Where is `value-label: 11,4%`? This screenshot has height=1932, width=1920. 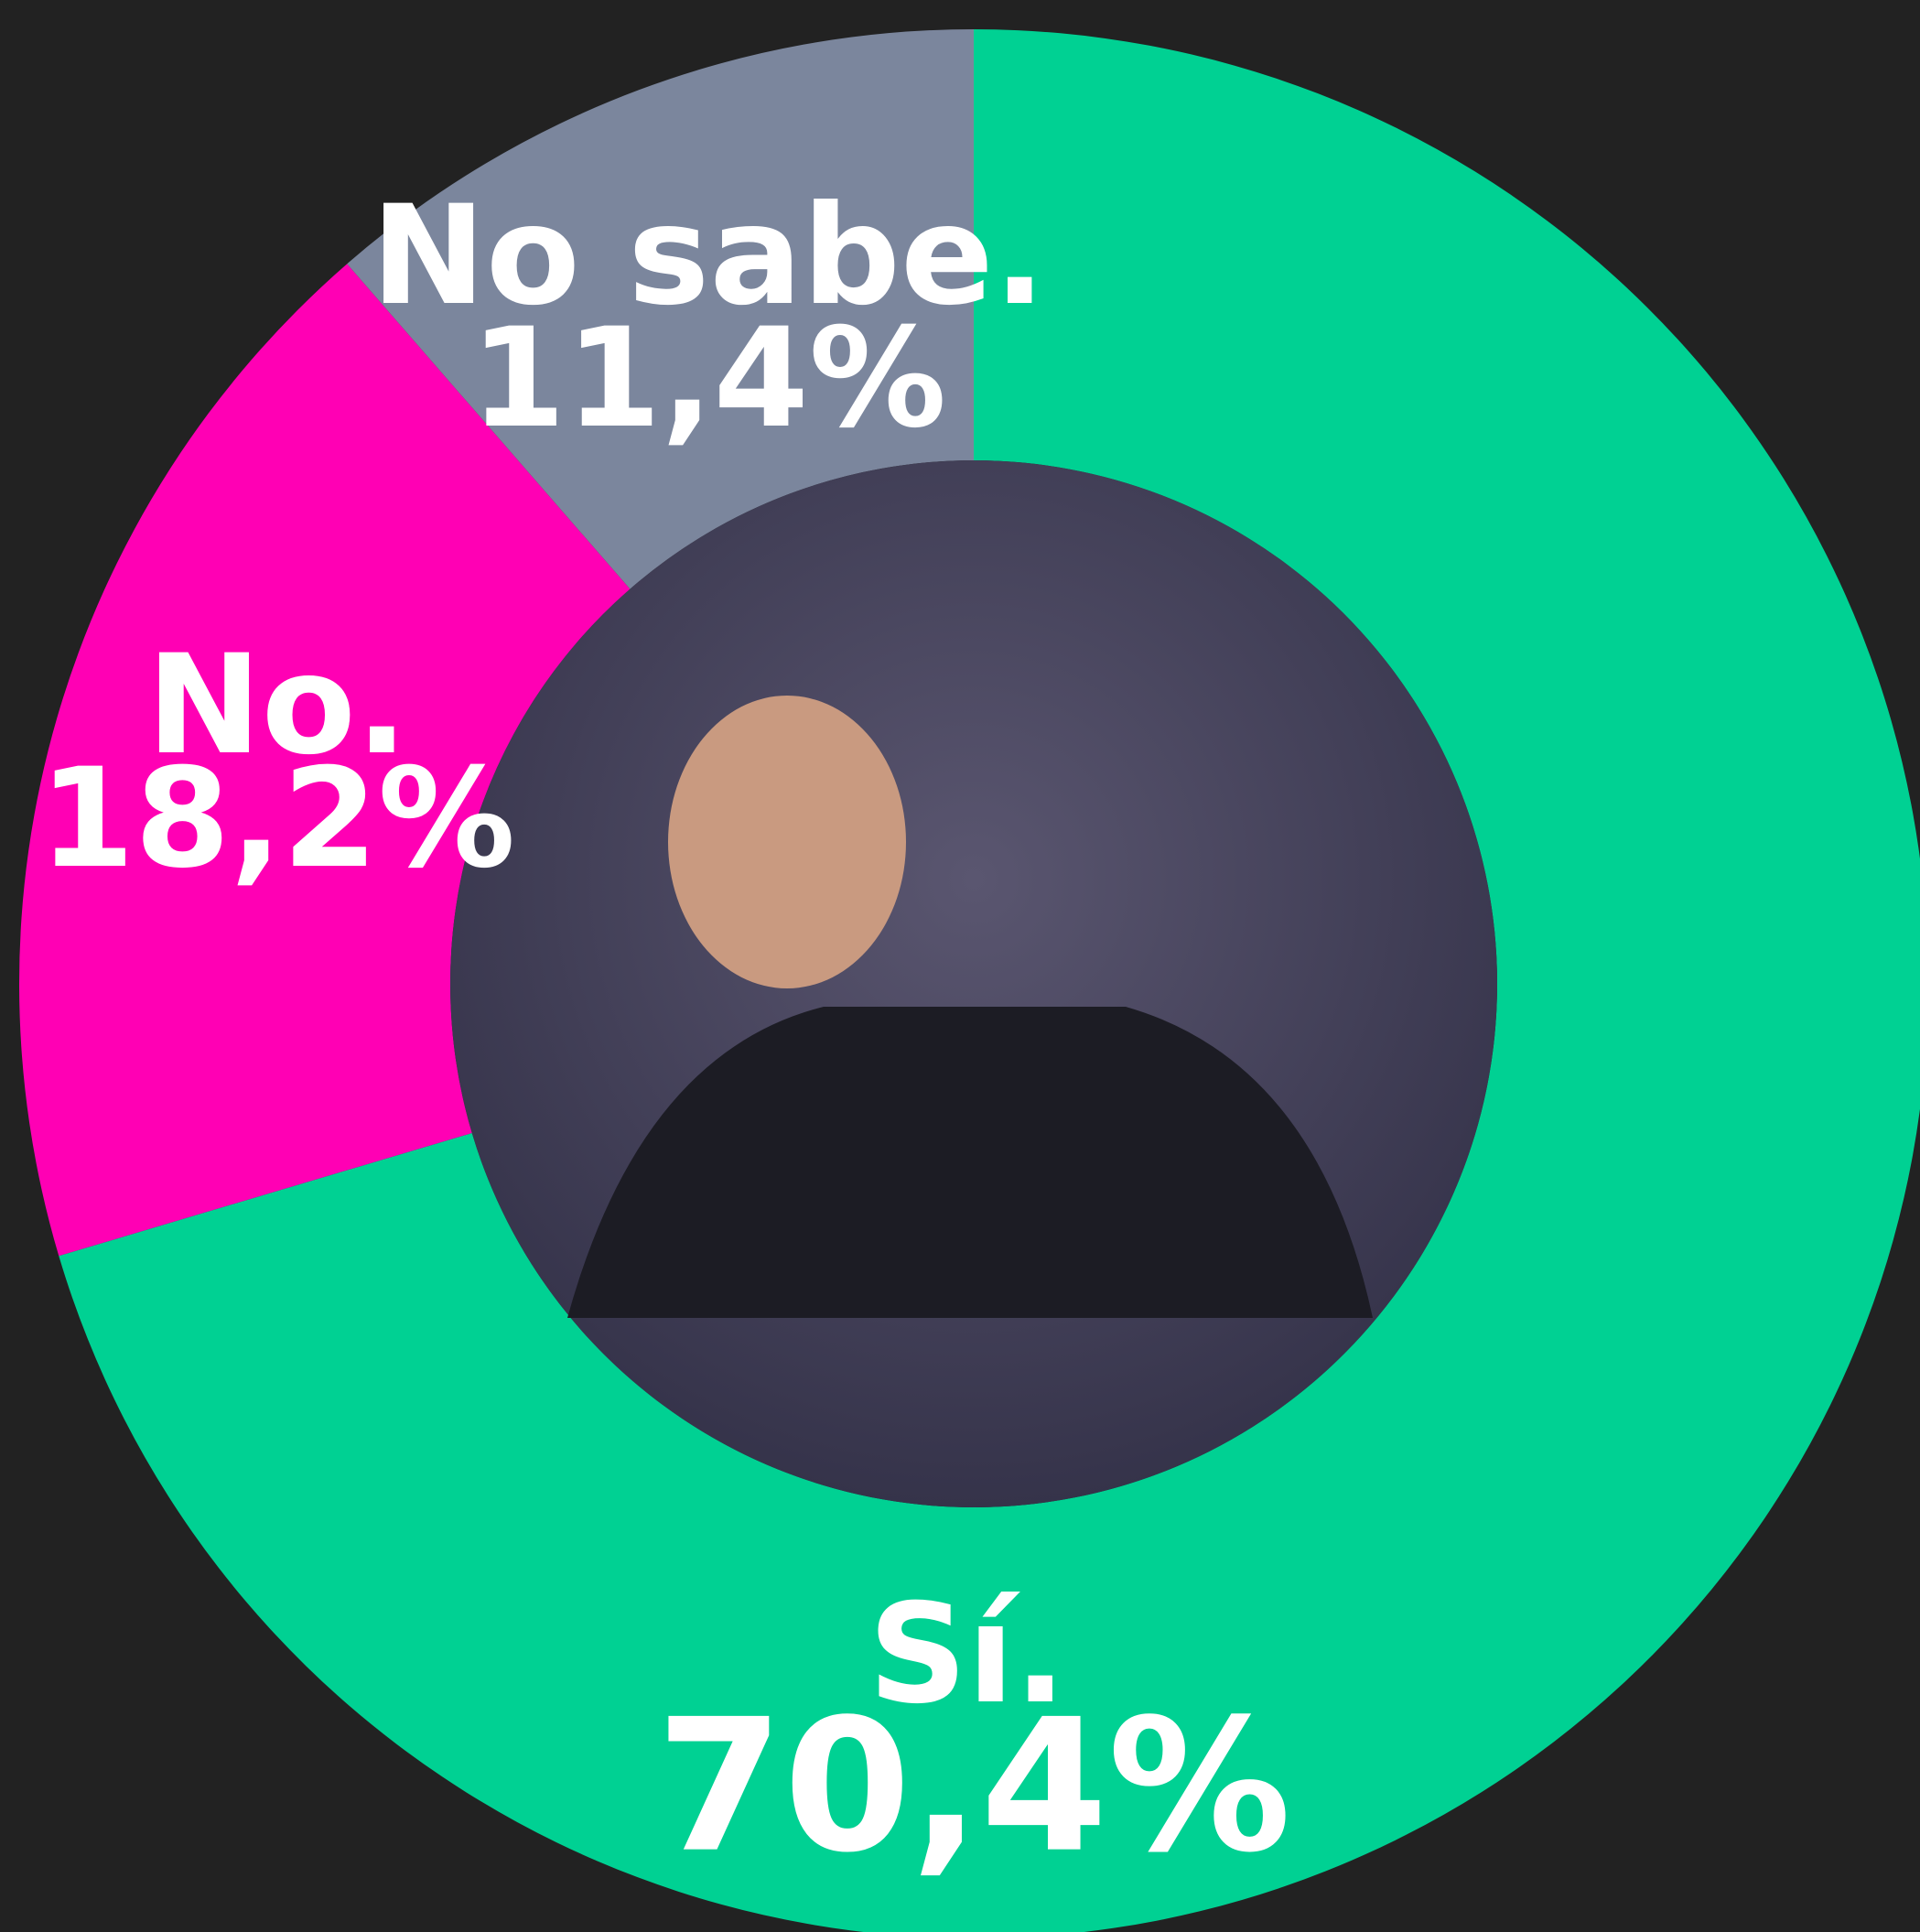 value-label: 11,4% is located at coordinates (708, 379).